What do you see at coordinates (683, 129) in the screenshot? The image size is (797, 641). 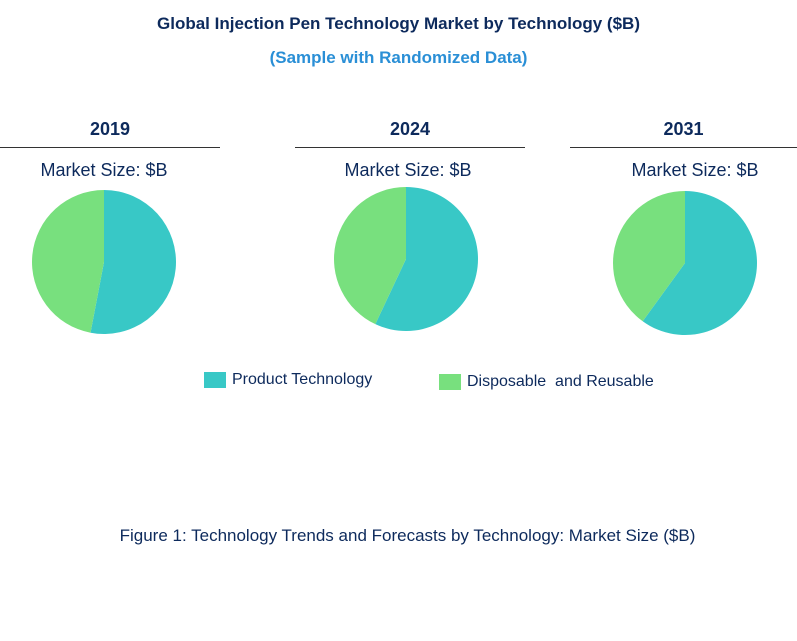 I see `year-label-2031: 2031` at bounding box center [683, 129].